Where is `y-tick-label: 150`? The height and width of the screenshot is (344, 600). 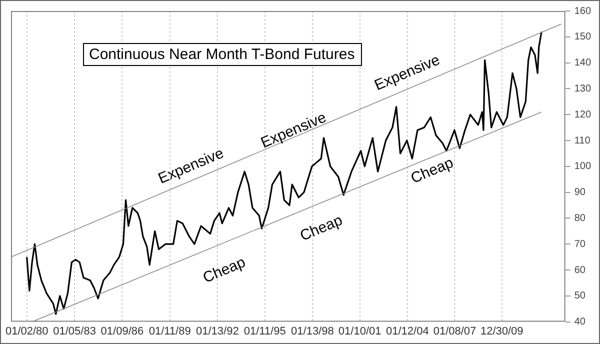 y-tick-label: 150 is located at coordinates (583, 37).